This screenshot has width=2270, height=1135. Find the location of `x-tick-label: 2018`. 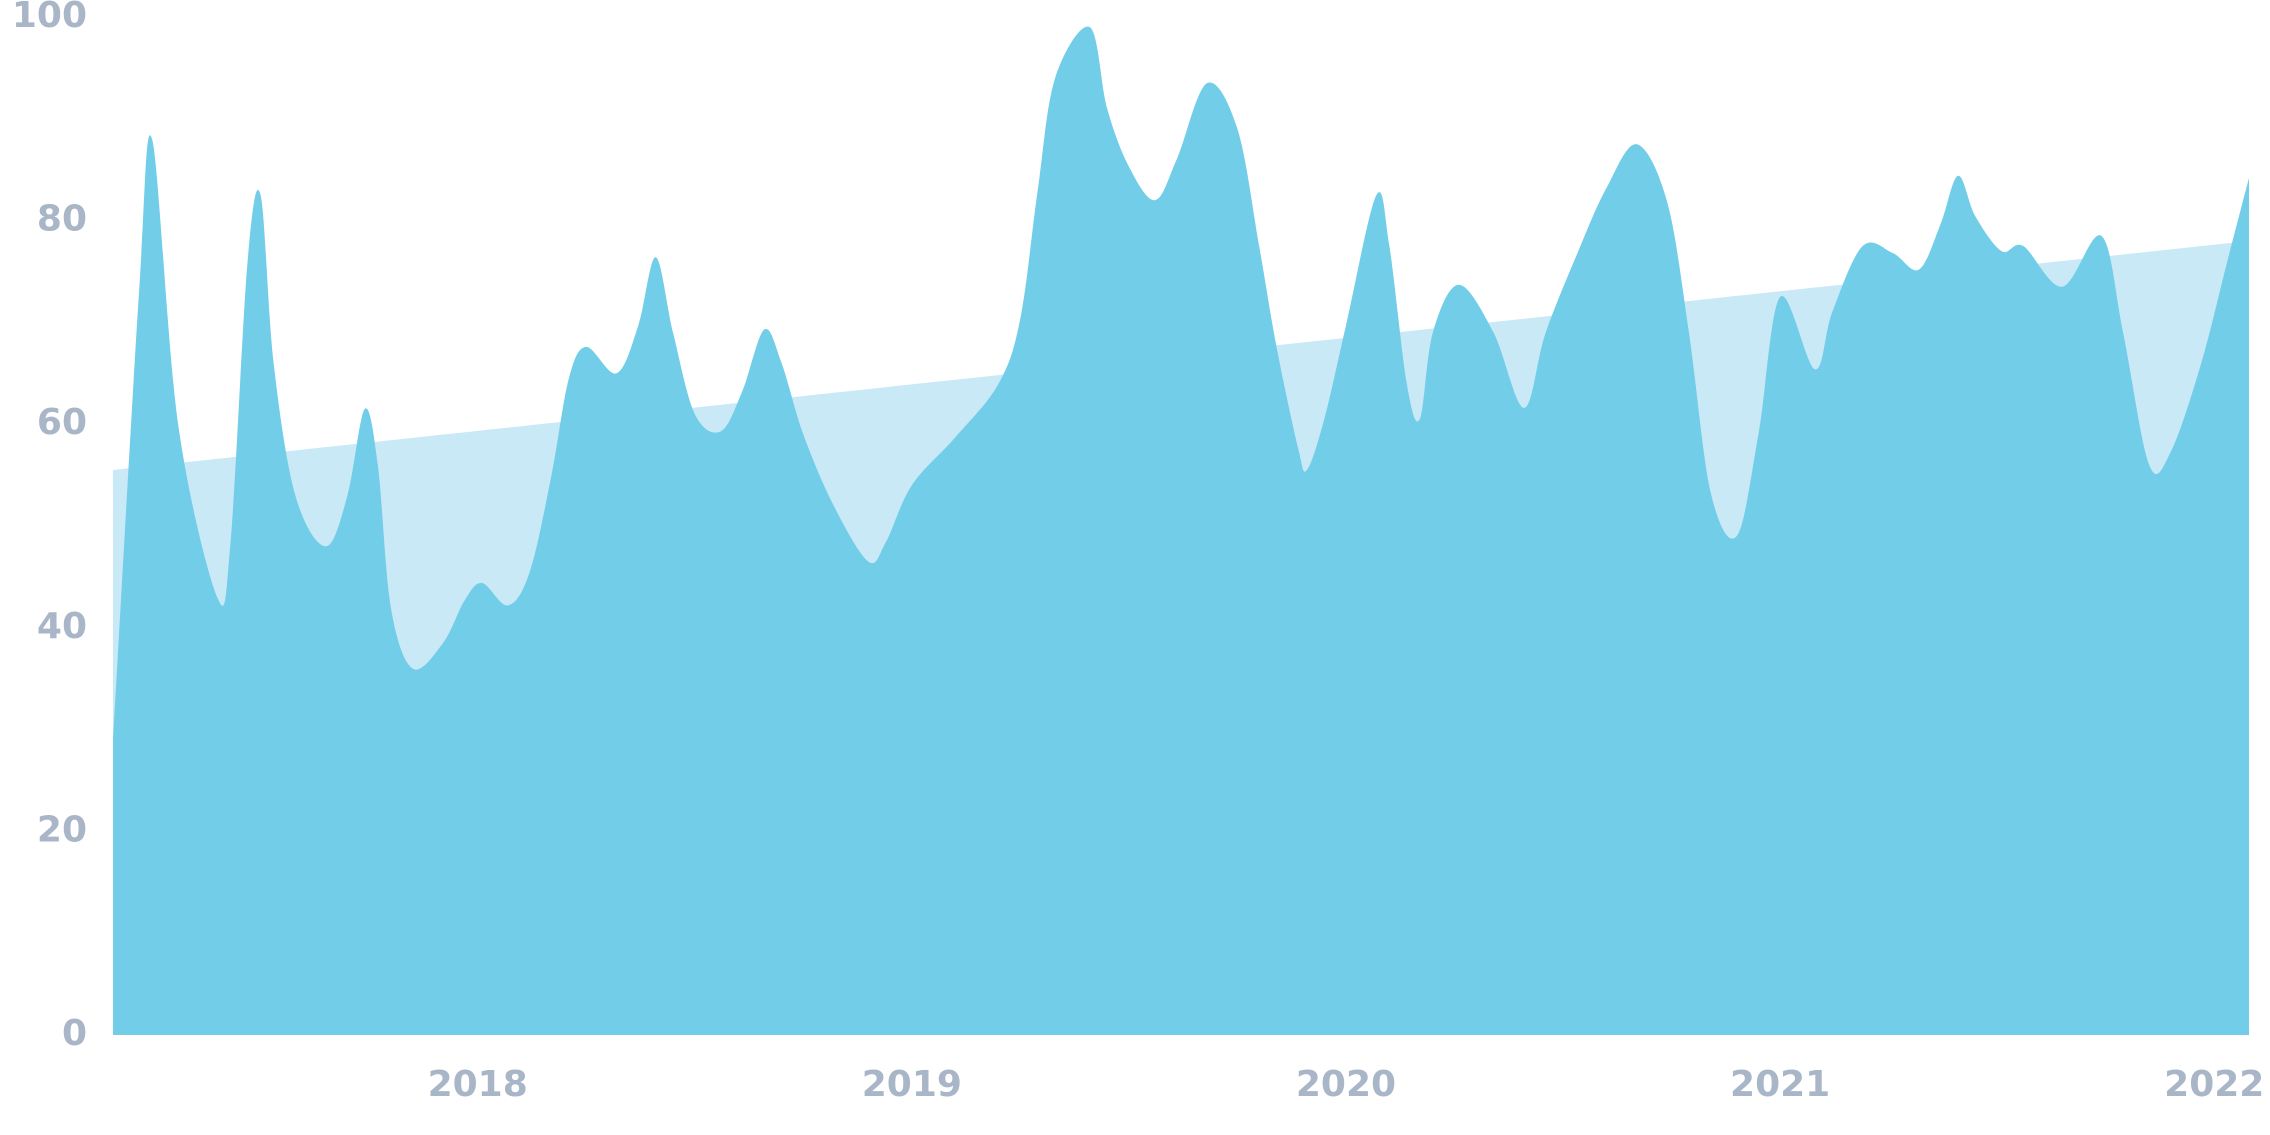

x-tick-label: 2018 is located at coordinates (478, 1084).